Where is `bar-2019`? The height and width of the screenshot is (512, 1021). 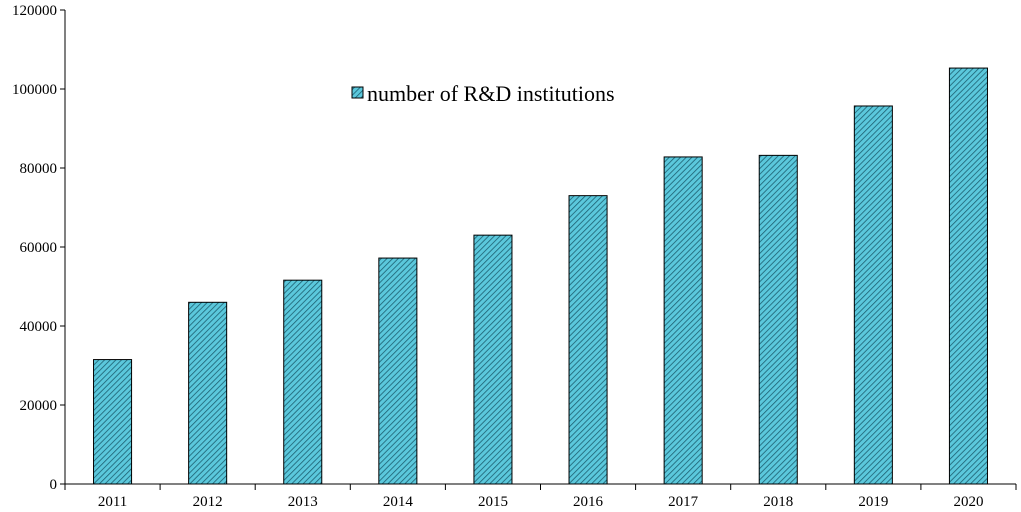 bar-2019 is located at coordinates (873, 295).